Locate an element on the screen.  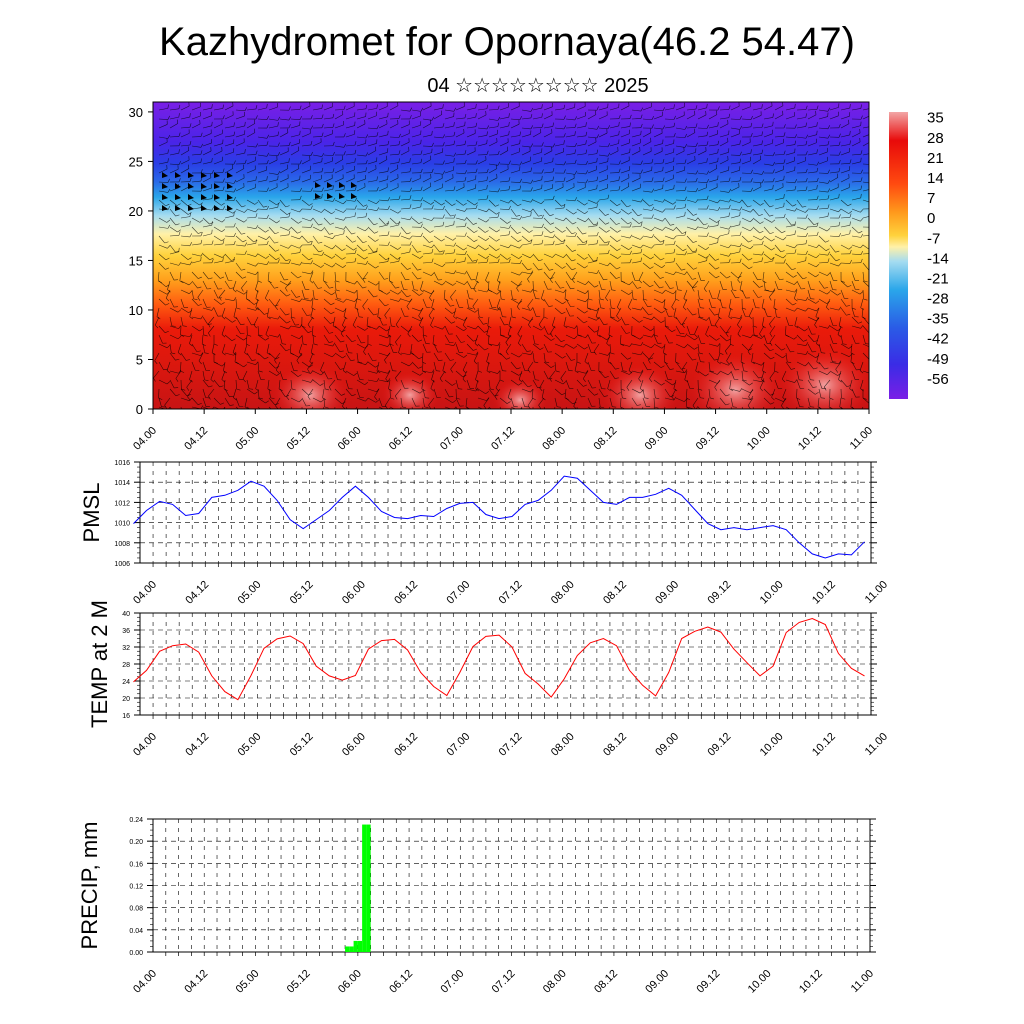
x-tick-label: 06.12 is located at coordinates (406, 745).